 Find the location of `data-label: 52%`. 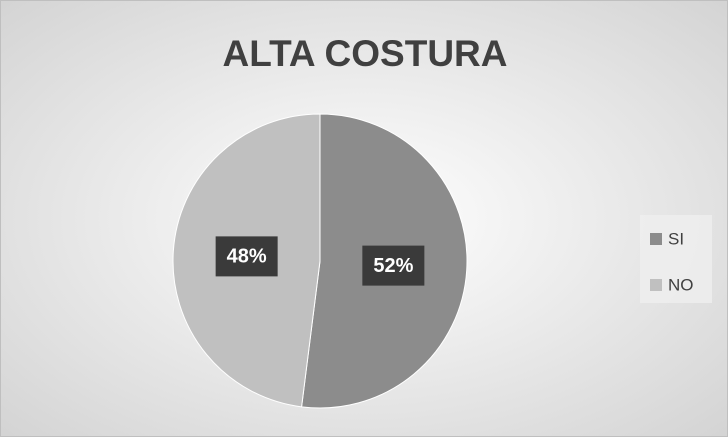

data-label: 52% is located at coordinates (393, 266).